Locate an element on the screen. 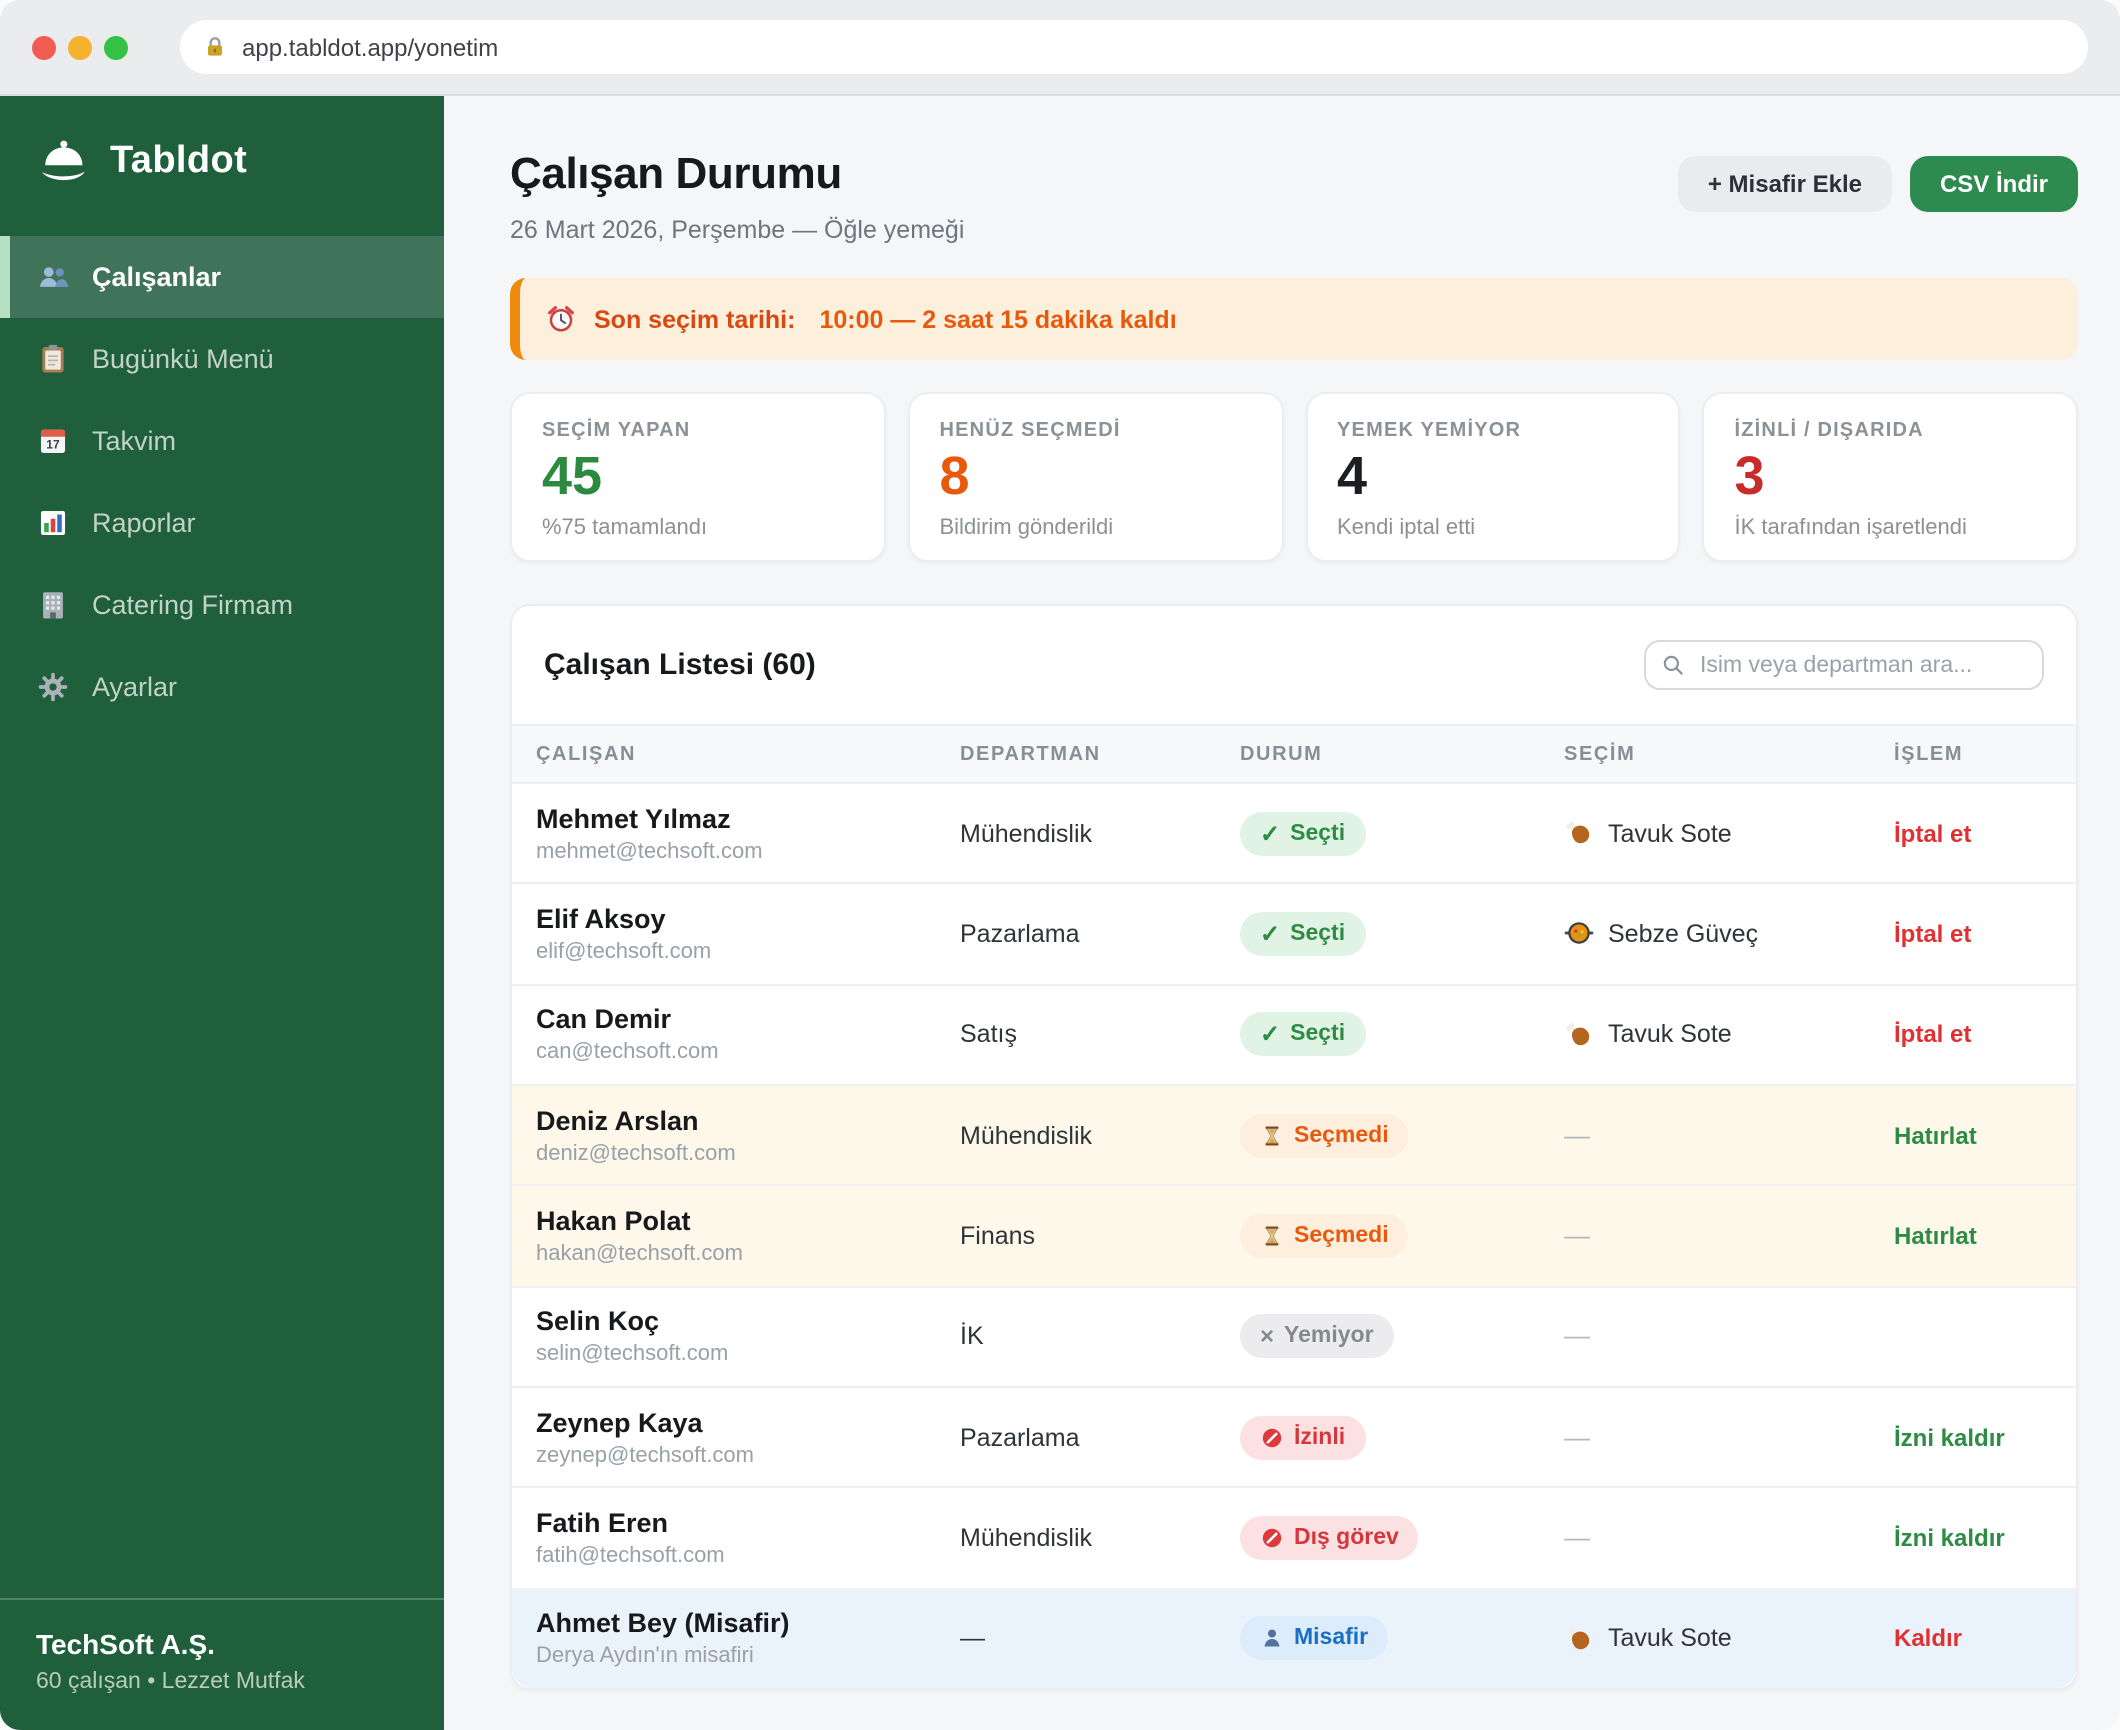  meal-label: Tavuk Sote is located at coordinates (1670, 833).